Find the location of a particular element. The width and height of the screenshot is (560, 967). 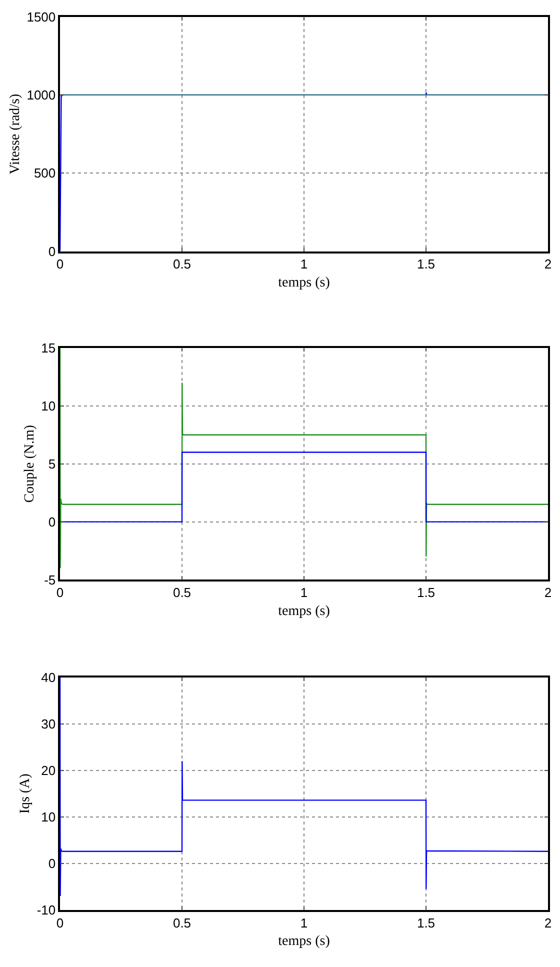

y-tick-label: 500 is located at coordinates (45, 173).